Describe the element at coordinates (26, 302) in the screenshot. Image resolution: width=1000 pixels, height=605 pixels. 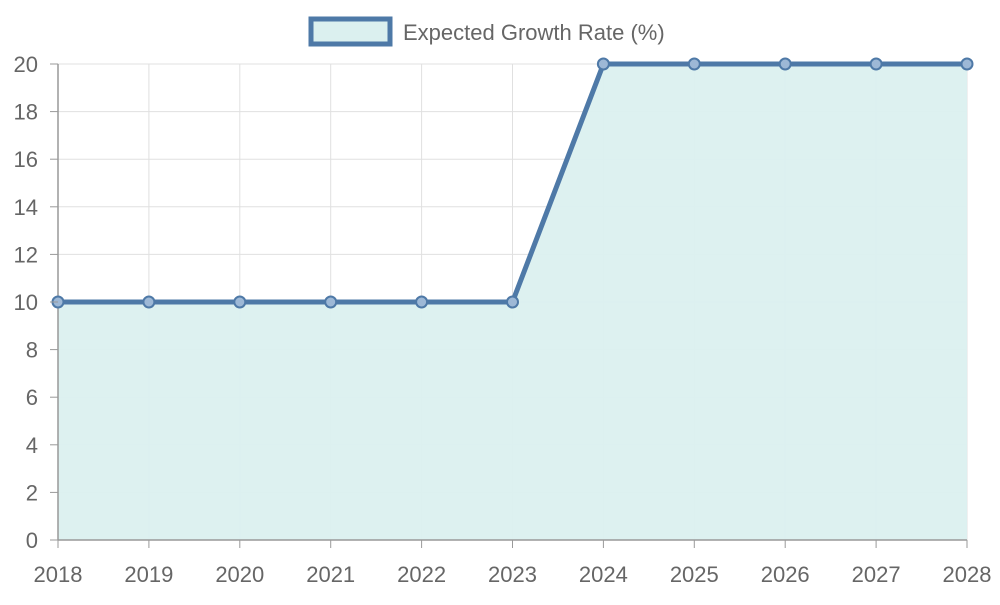
I see `y-tick-label: 10` at that location.